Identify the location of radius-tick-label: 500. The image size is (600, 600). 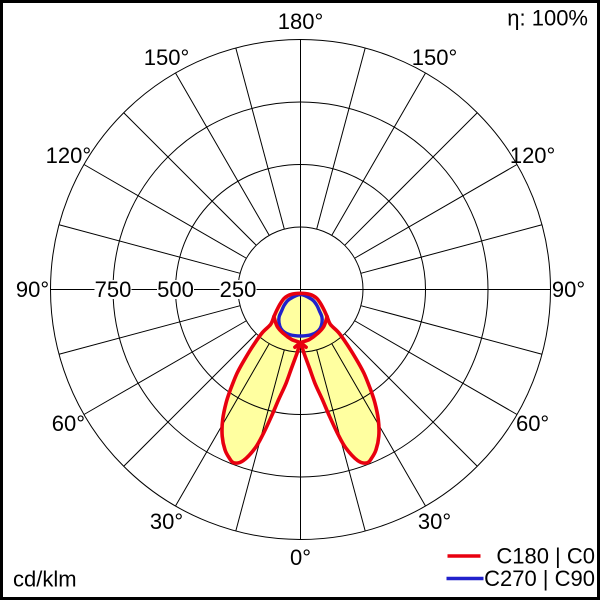
(175, 289).